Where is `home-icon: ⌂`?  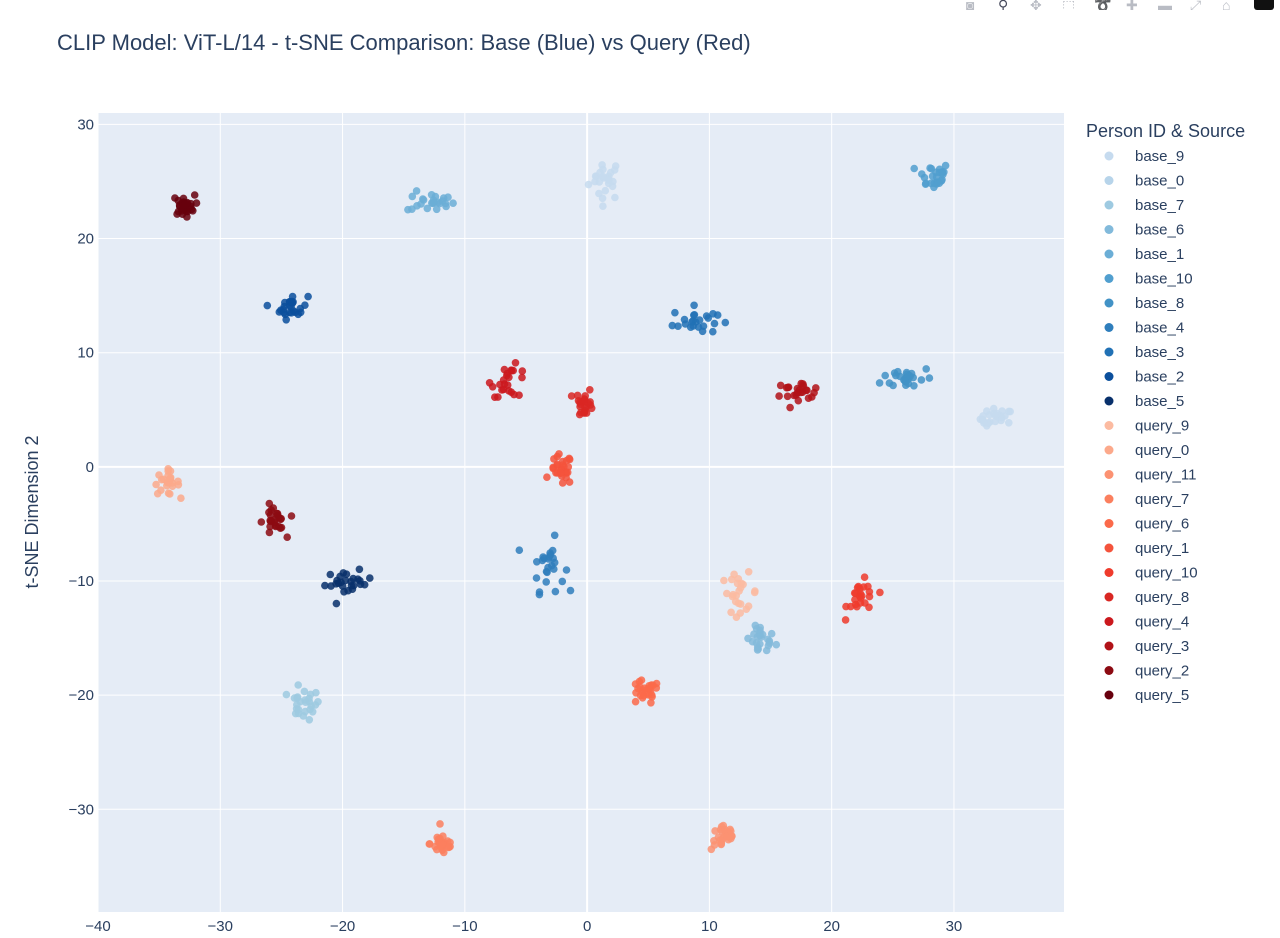
home-icon: ⌂ is located at coordinates (1226, 5).